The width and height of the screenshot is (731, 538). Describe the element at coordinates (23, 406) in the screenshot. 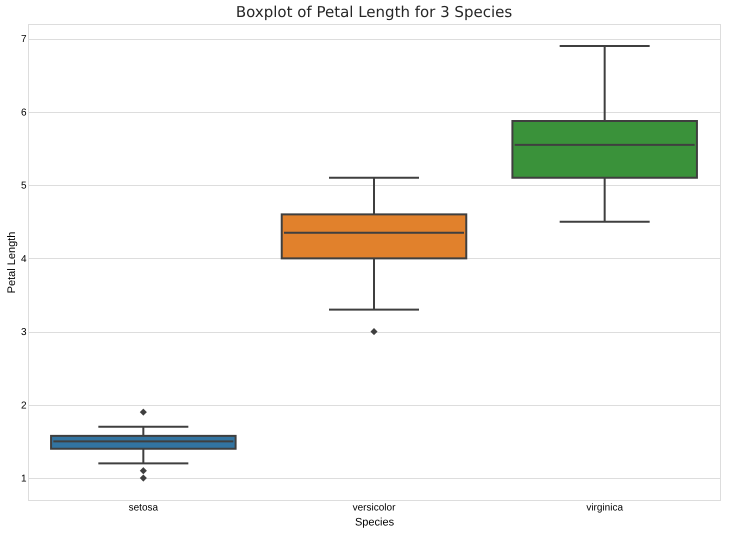

I see `y-tick-label: 2` at that location.